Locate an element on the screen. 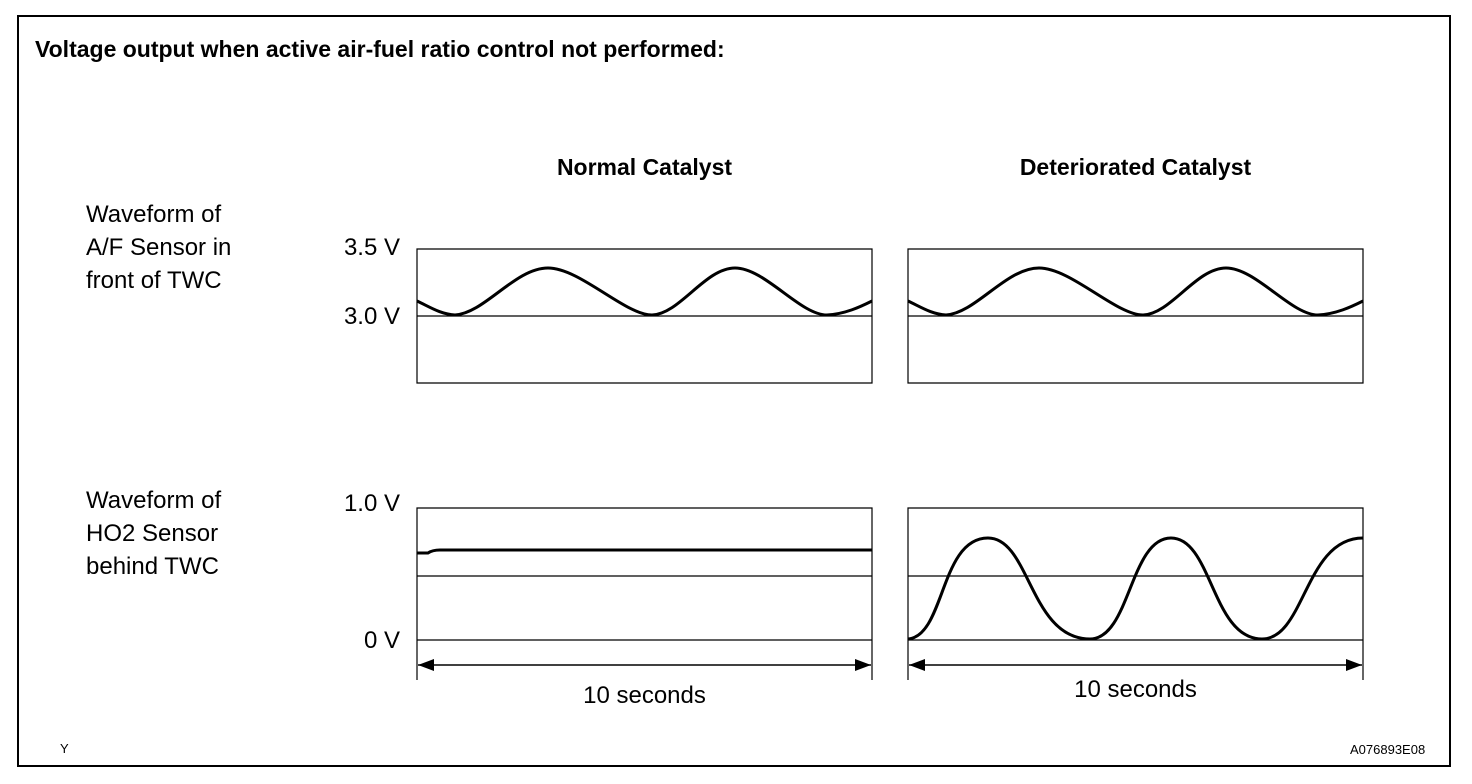 Image resolution: width=1472 pixels, height=784 pixels. row-label-ho2-line-2: HO2 Sensor is located at coordinates (152, 533).